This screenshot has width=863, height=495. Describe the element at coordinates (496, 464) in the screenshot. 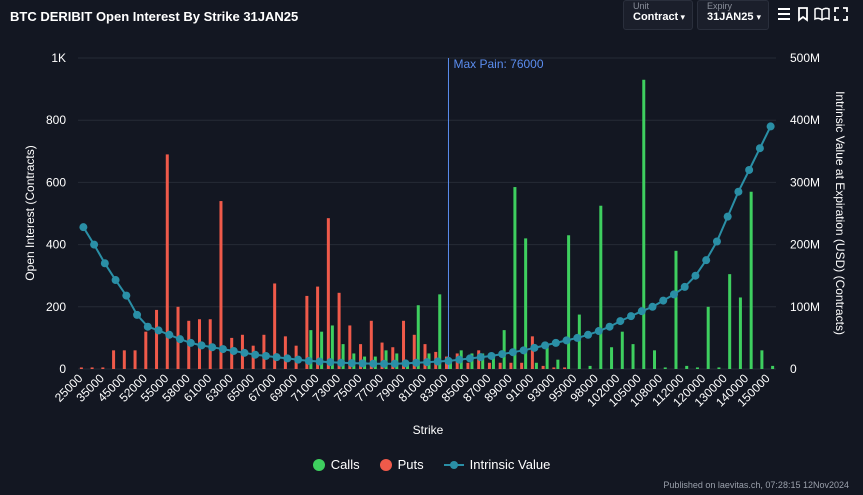

I see `legend-intrinsic: Intrinsic Value` at that location.